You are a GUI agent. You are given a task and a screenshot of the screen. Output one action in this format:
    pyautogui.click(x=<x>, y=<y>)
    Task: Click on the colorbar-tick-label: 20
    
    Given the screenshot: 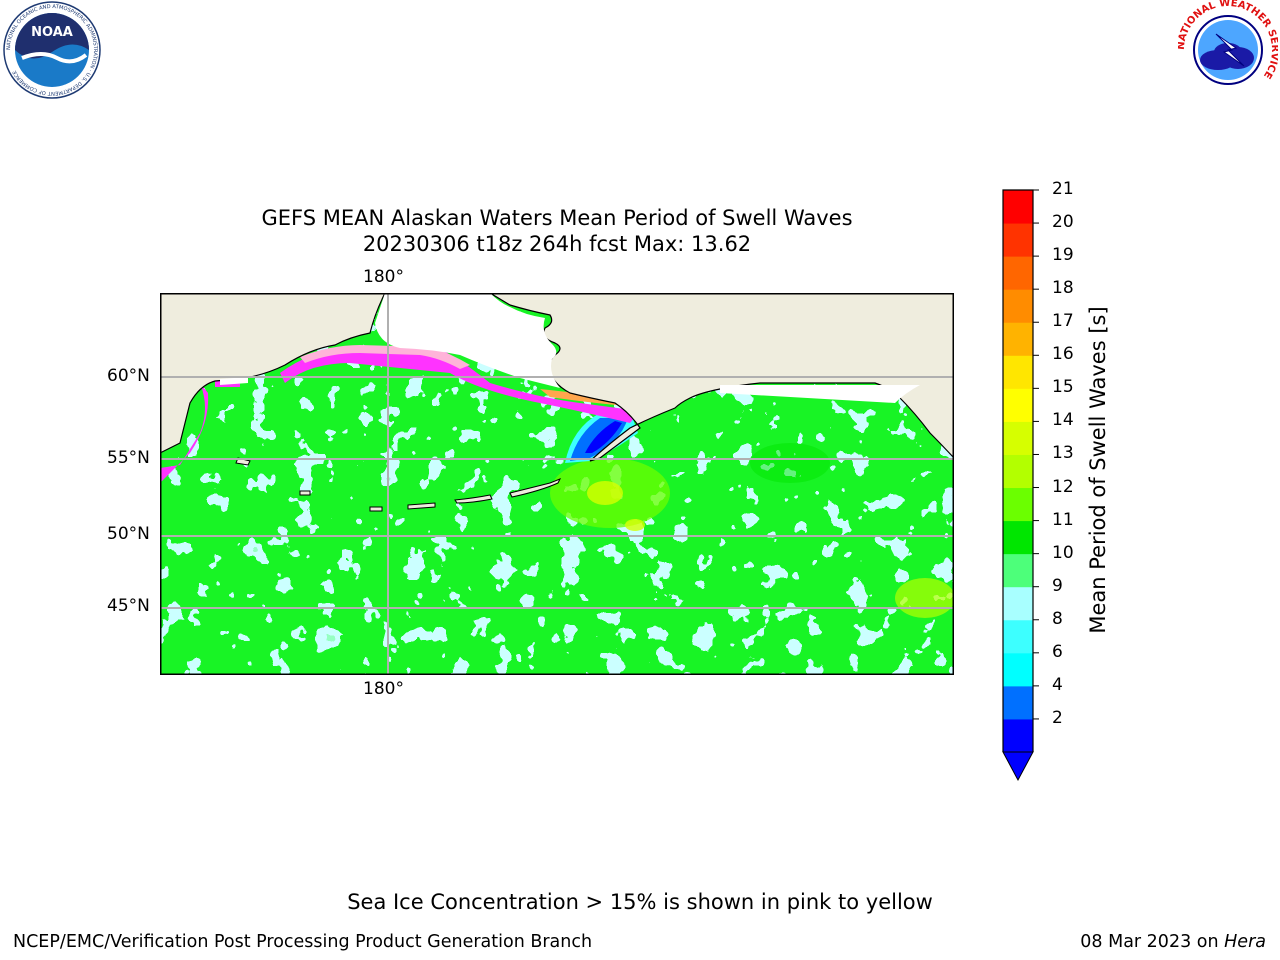 What is the action you would take?
    pyautogui.click(x=1063, y=222)
    